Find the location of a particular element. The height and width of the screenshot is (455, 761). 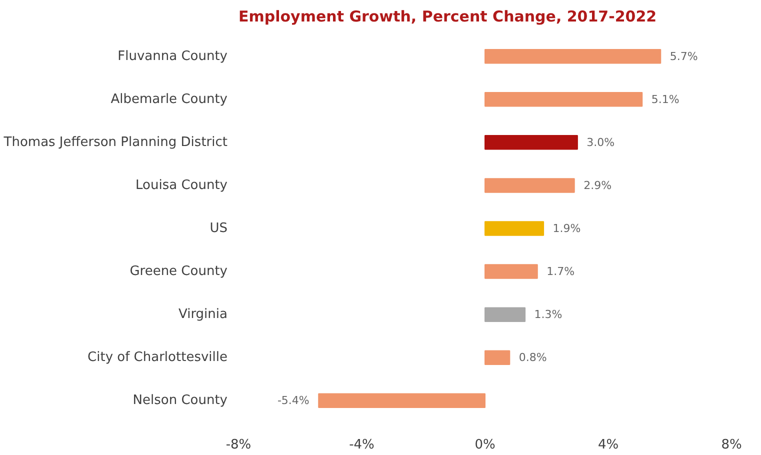

data-label: 1.3% is located at coordinates (548, 315).